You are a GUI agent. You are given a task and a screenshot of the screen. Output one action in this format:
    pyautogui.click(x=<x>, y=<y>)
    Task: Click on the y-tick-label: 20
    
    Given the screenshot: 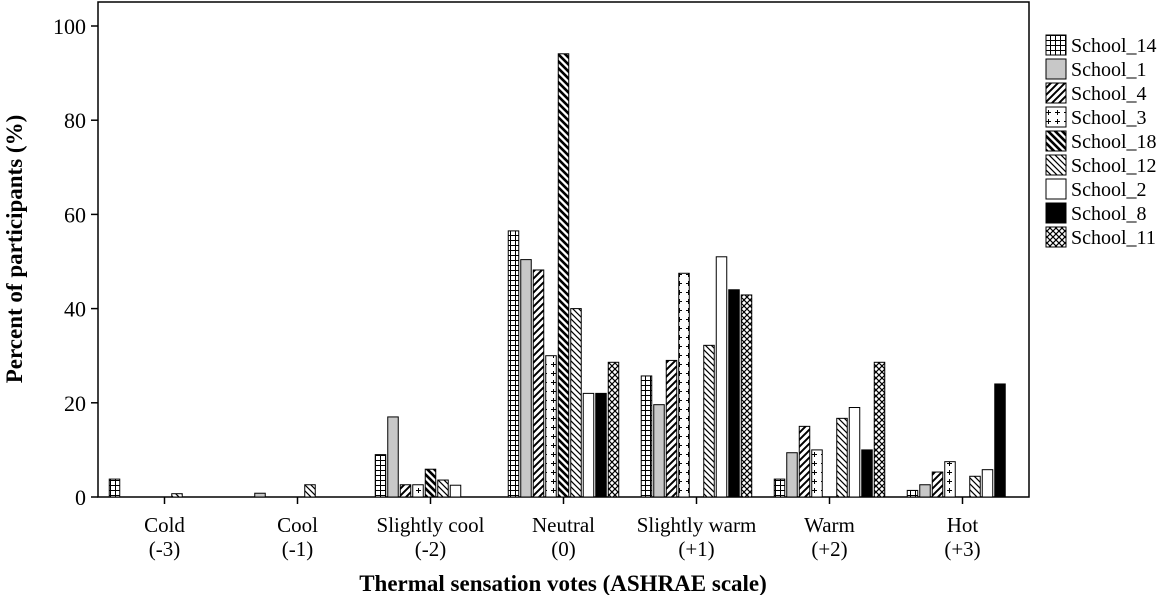 What is the action you would take?
    pyautogui.click(x=75, y=403)
    